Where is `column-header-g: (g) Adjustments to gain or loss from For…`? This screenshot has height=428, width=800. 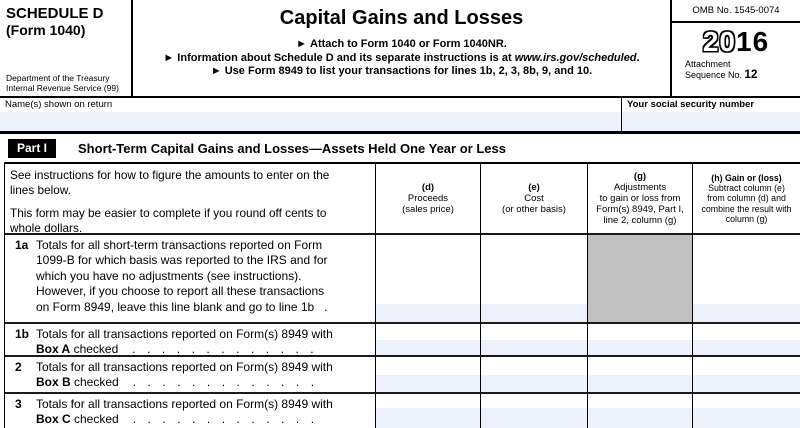 column-header-g: (g) Adjustments to gain or loss from For… is located at coordinates (640, 199).